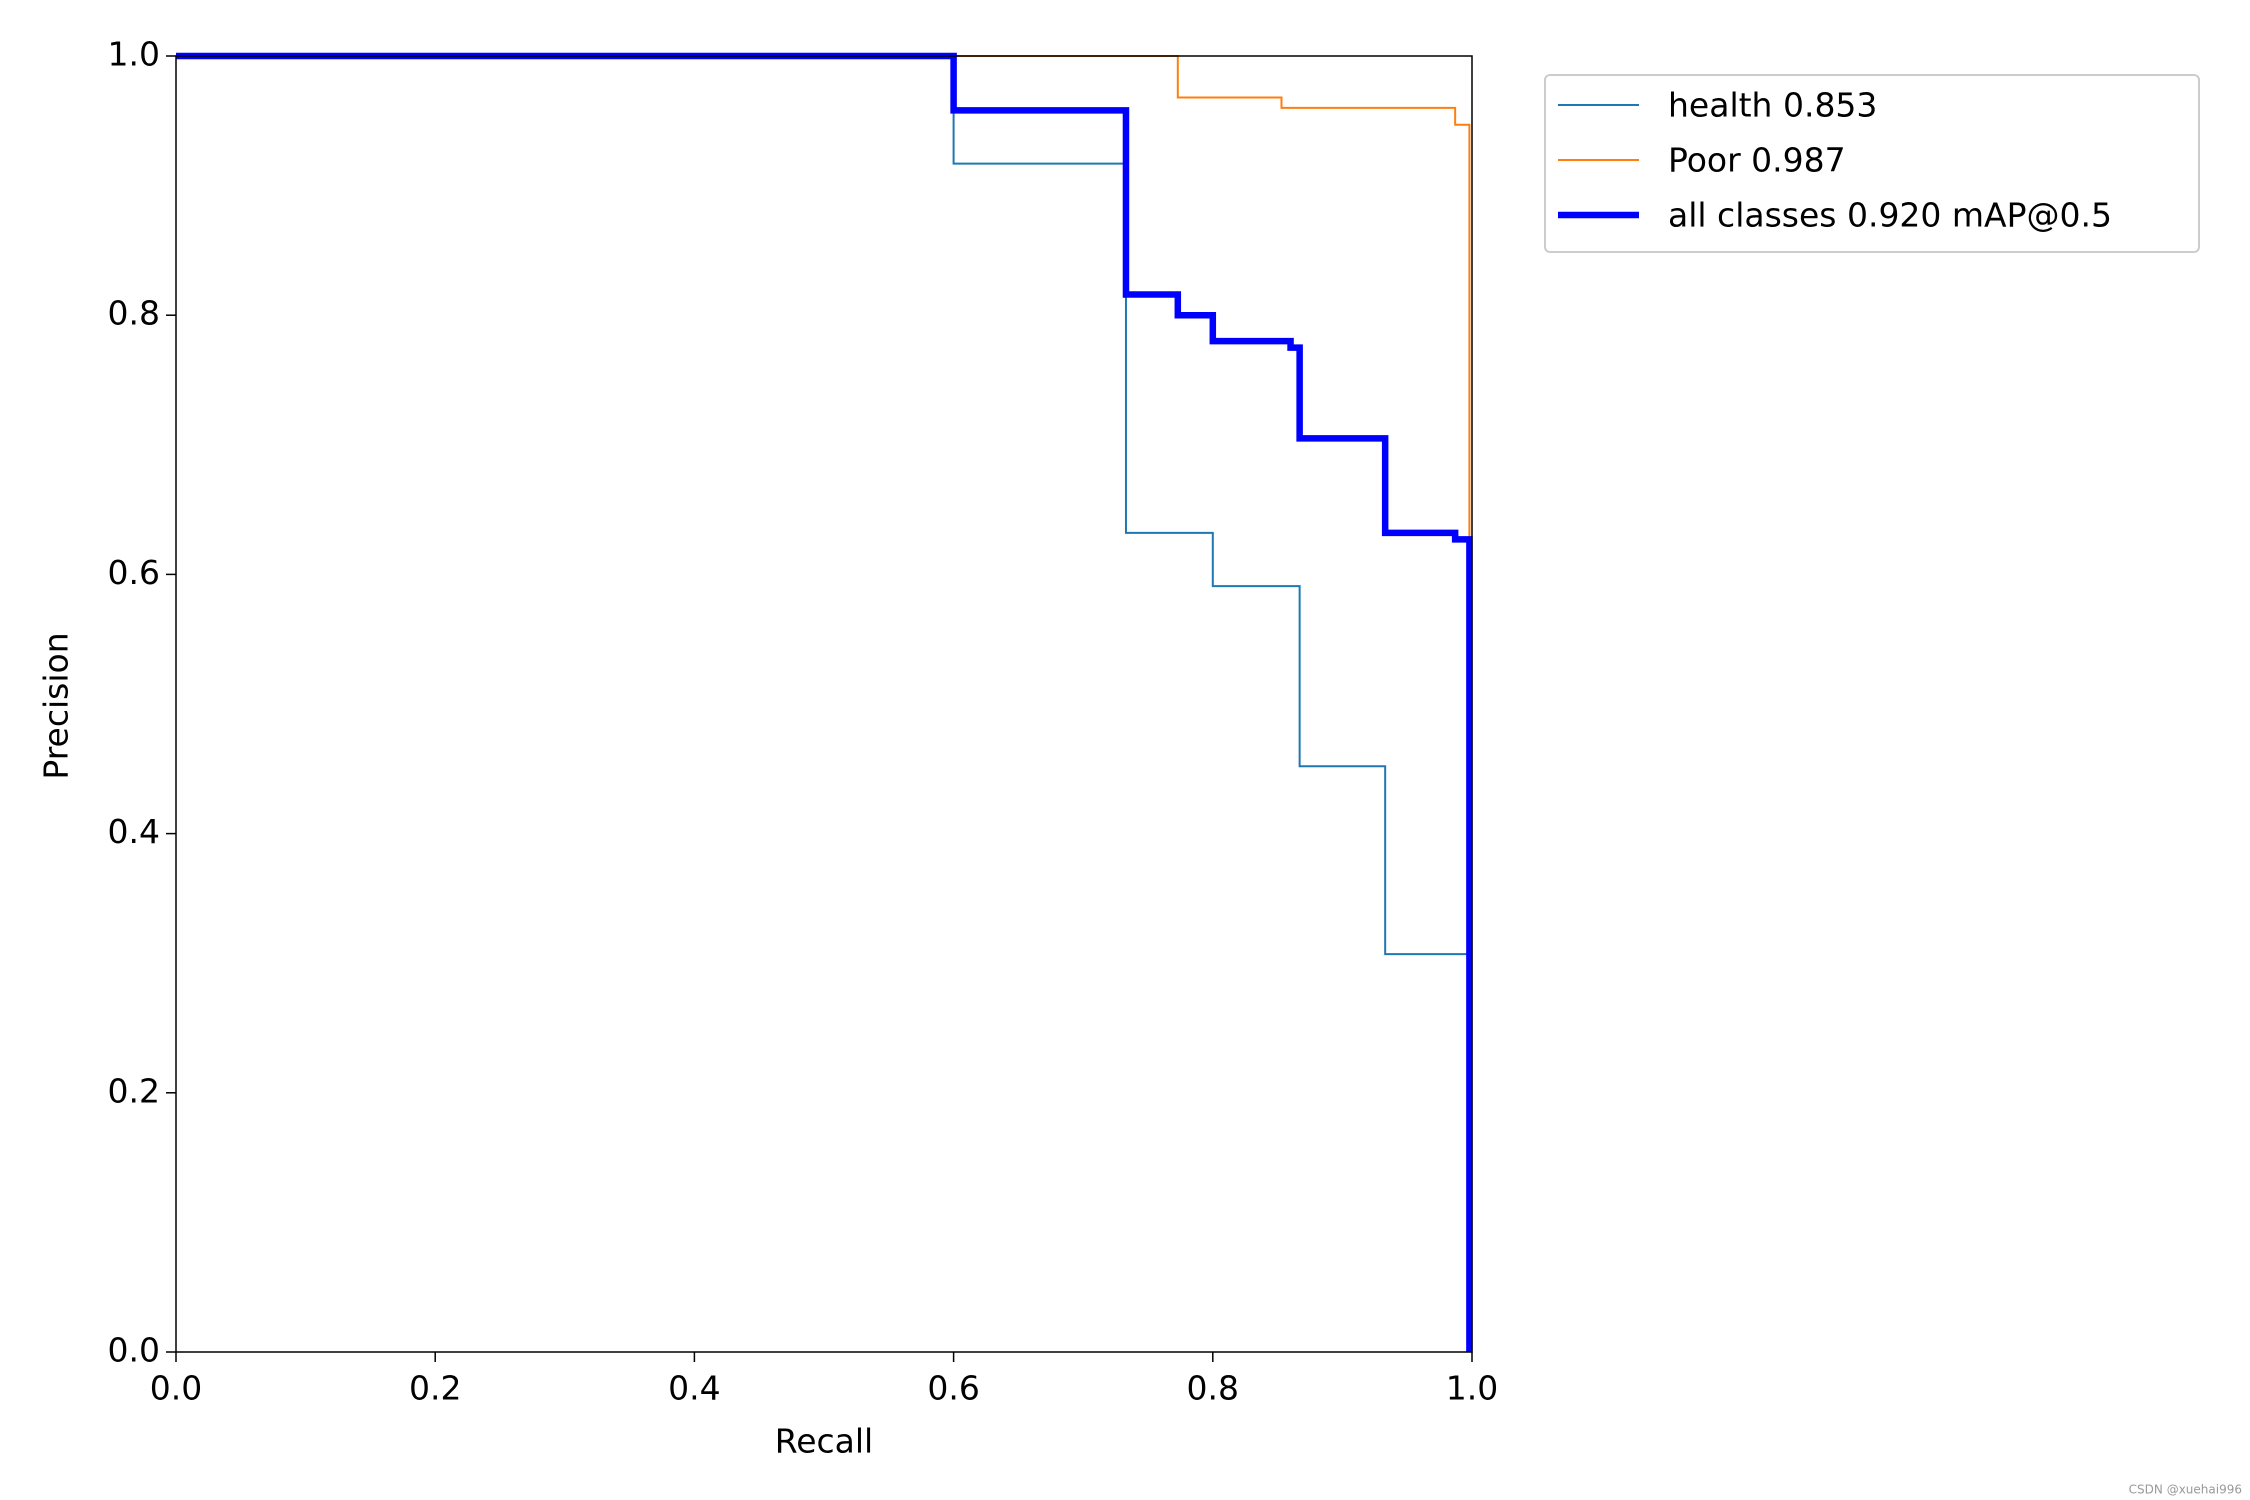 The image size is (2250, 1500). I want to click on x-tick-label: 0.6, so click(953, 1388).